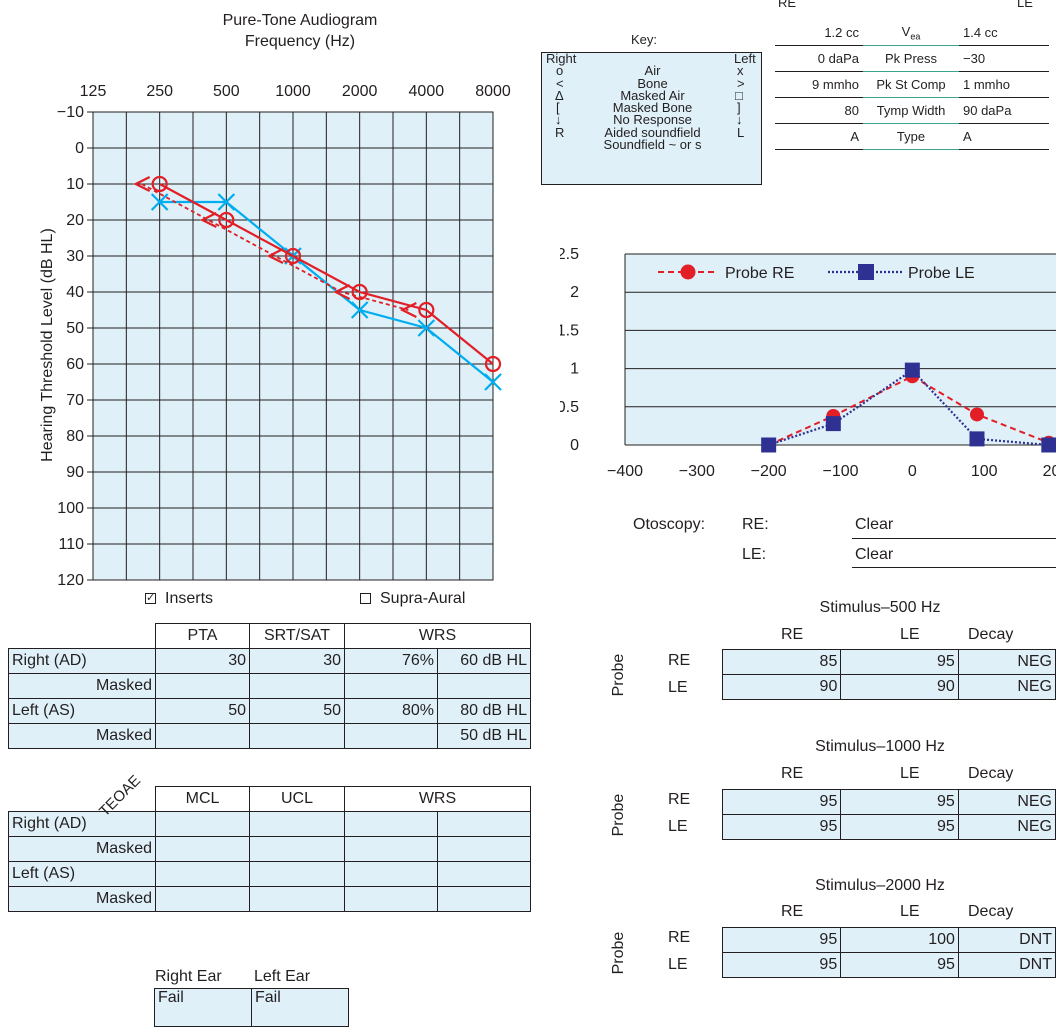  I want to click on srt-cell: 30, so click(297, 661).